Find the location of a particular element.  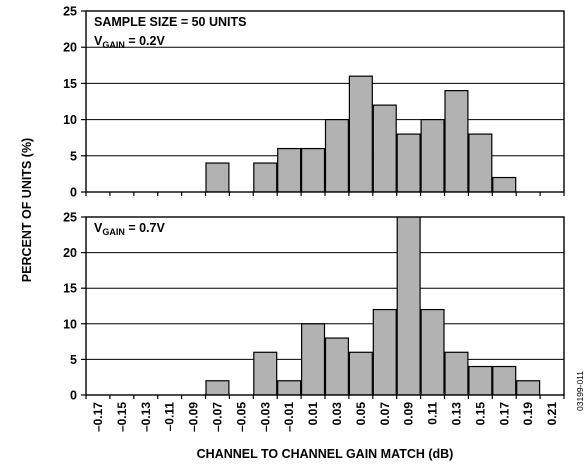

x-tick-label: 0.01 is located at coordinates (313, 414).